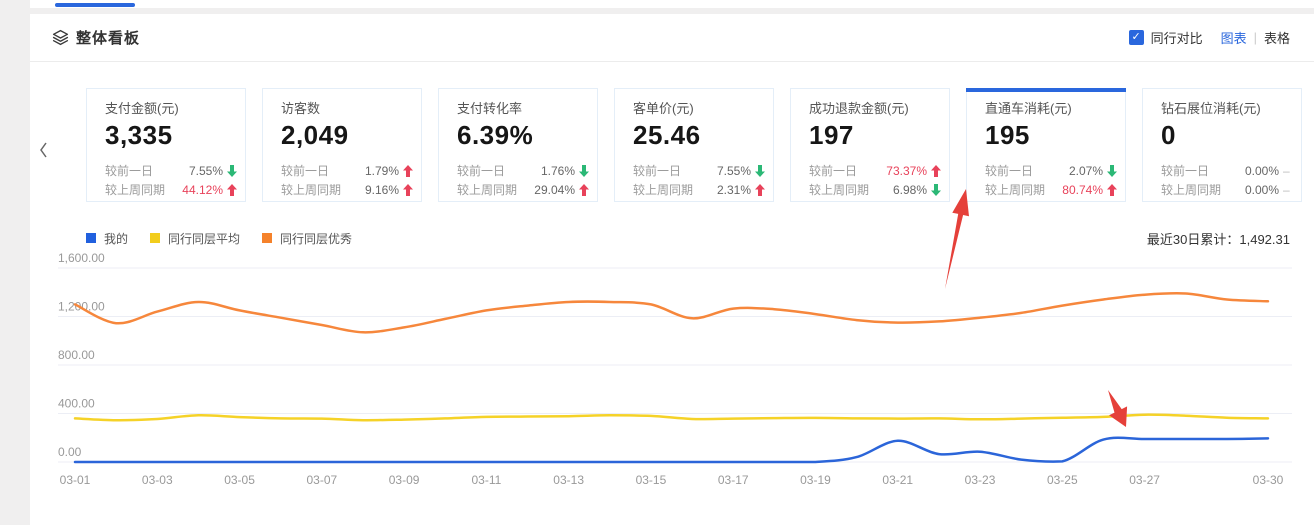 The height and width of the screenshot is (525, 1314). Describe the element at coordinates (859, 108) in the screenshot. I see `metric-label: 成功退款金额(元)` at that location.